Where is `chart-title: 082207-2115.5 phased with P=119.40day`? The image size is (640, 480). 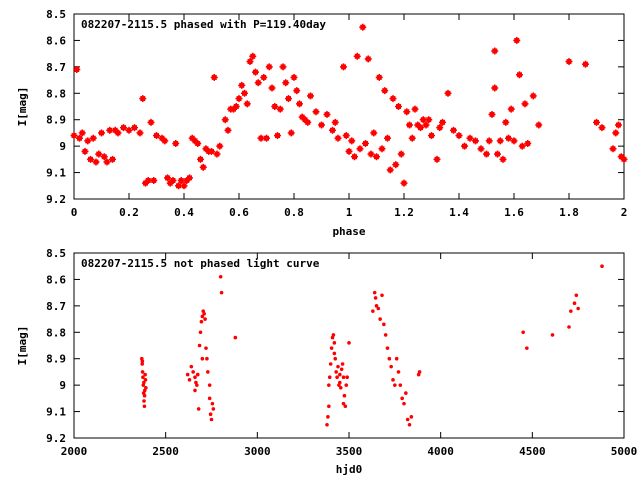
chart-title: 082207-2115.5 phased with P=119.40day is located at coordinates (203, 24).